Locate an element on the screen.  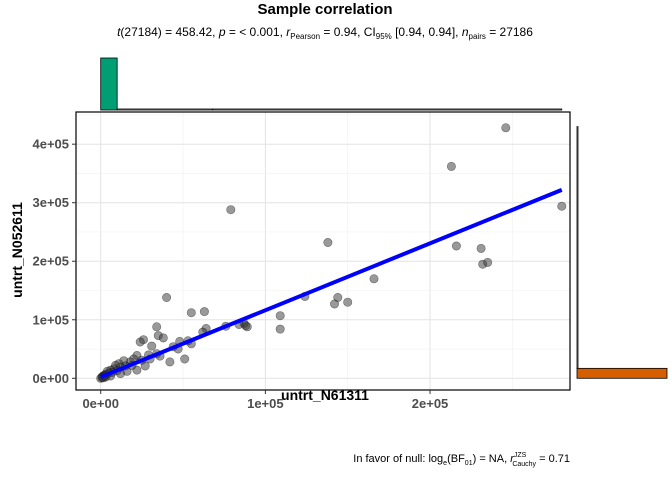
y-tick-label: 3e+05 is located at coordinates (50, 202).